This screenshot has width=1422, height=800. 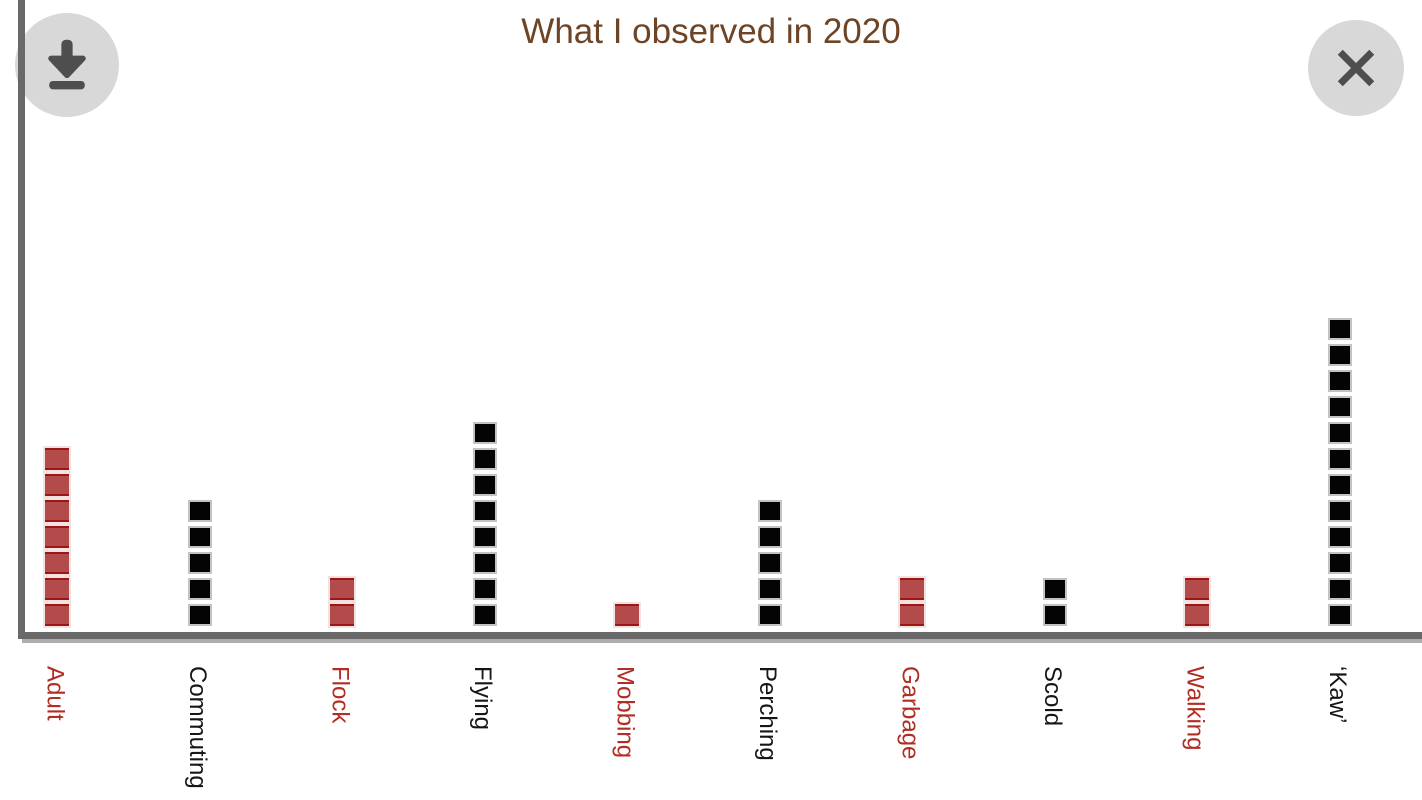 What do you see at coordinates (1338, 695) in the screenshot?
I see `category-label: ‘Kaw’` at bounding box center [1338, 695].